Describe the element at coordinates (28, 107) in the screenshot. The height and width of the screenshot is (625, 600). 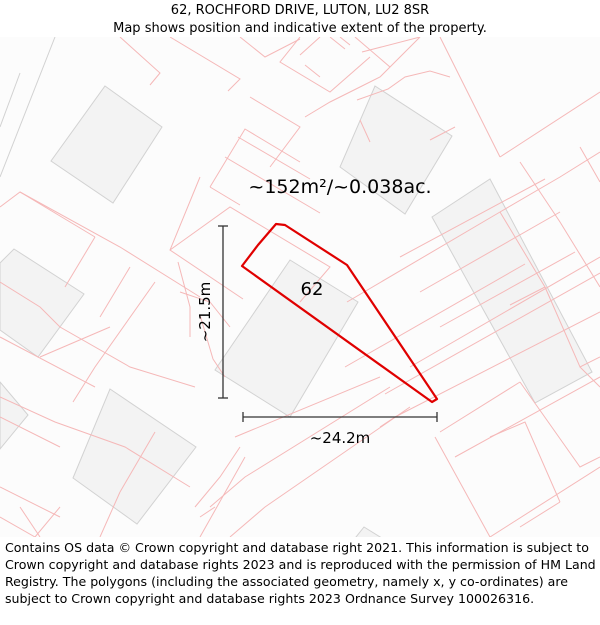
I see `road-lines` at that location.